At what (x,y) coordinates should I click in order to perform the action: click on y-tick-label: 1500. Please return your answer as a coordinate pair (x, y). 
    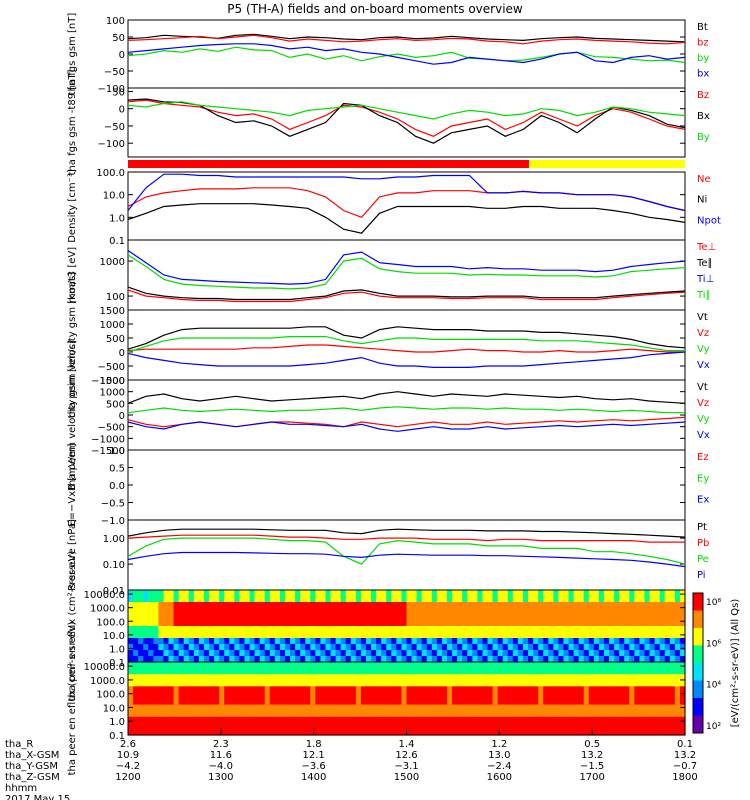
    Looking at the image, I should click on (112, 311).